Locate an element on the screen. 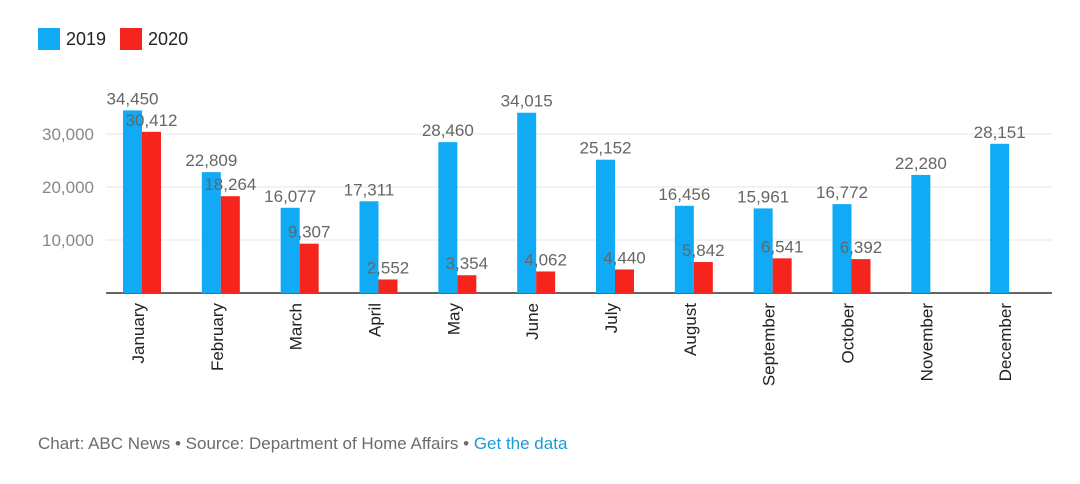 The image size is (1080, 484). data-label-2019: 15,961 is located at coordinates (763, 196).